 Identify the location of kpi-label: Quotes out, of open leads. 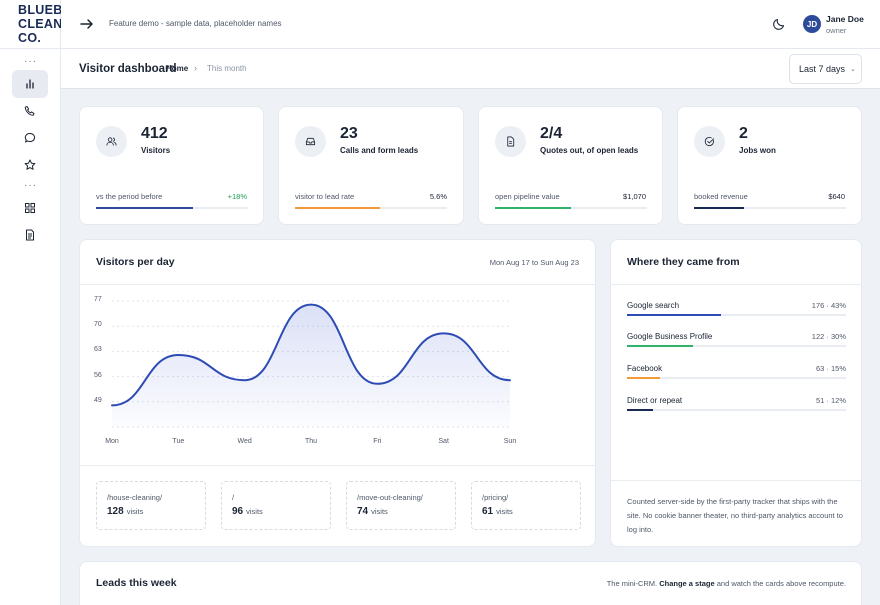
(589, 150).